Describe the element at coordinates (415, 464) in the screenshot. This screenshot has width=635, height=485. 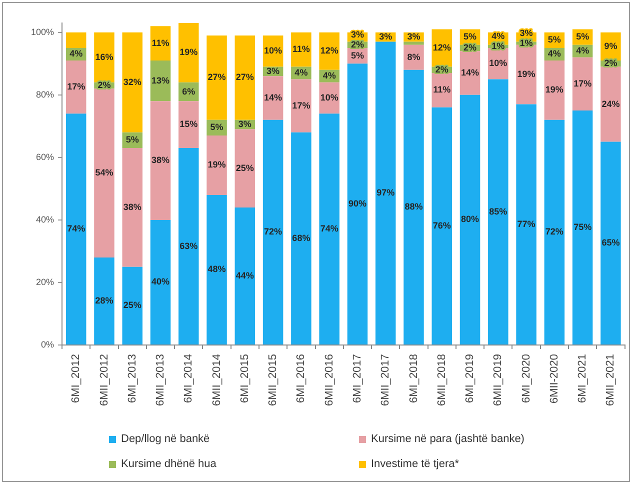
I see `legend-label: Investime të tjera*` at that location.